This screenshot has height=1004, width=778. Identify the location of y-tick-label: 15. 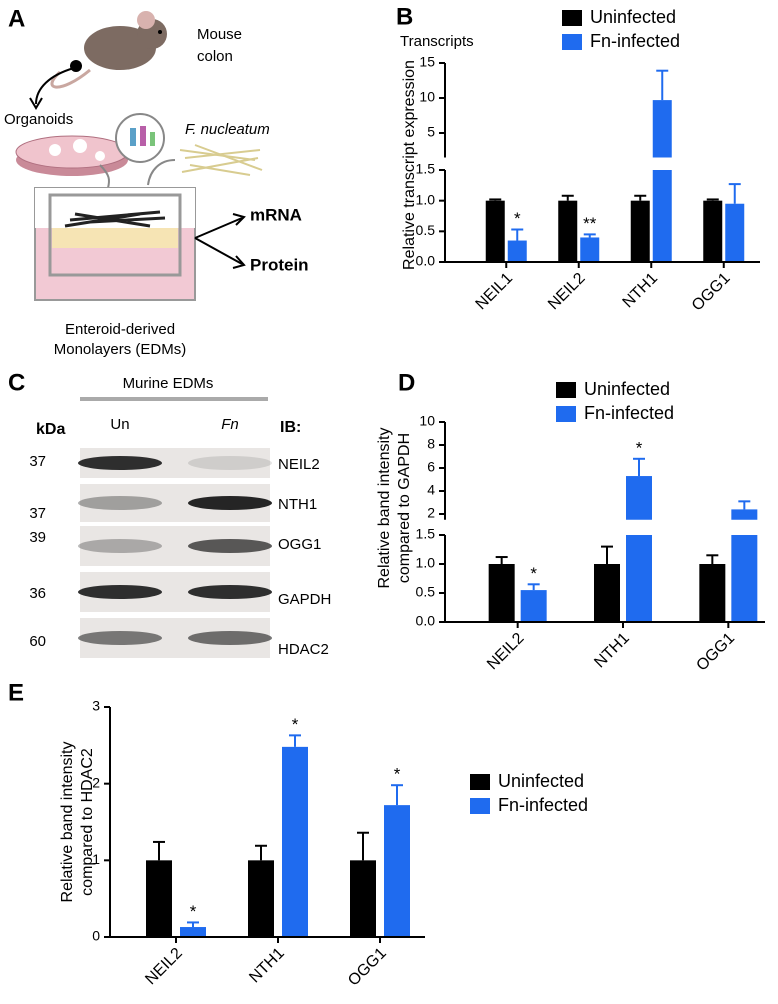
(427, 62).